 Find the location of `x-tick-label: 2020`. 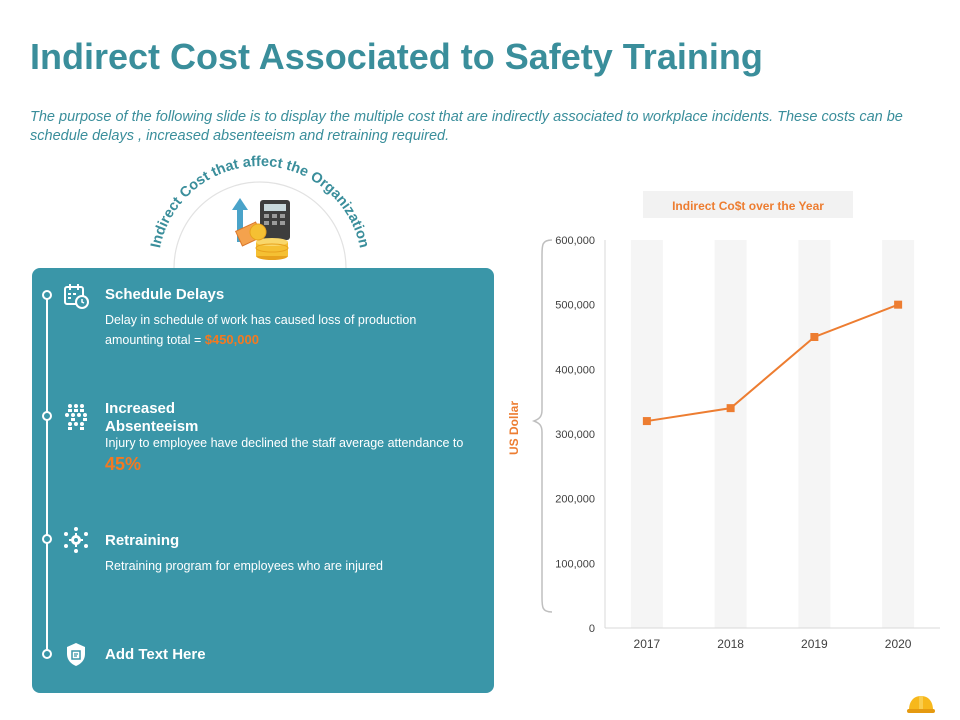

x-tick-label: 2020 is located at coordinates (898, 644).